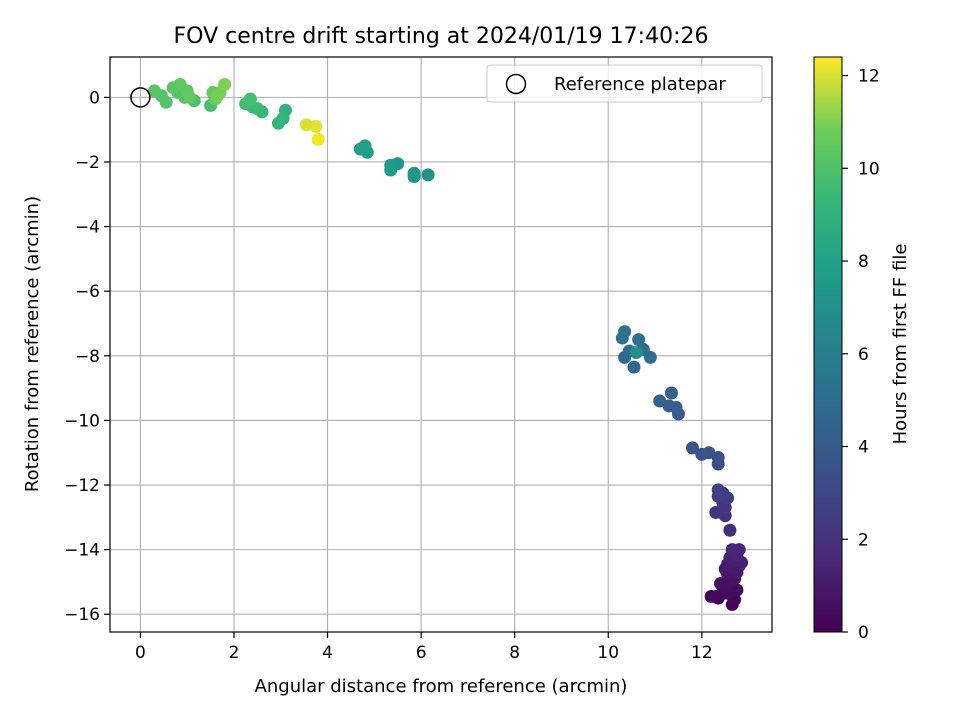 The image size is (960, 720). What do you see at coordinates (441, 686) in the screenshot?
I see `x-axis-label: Angular distance from reference (arcmin)` at bounding box center [441, 686].